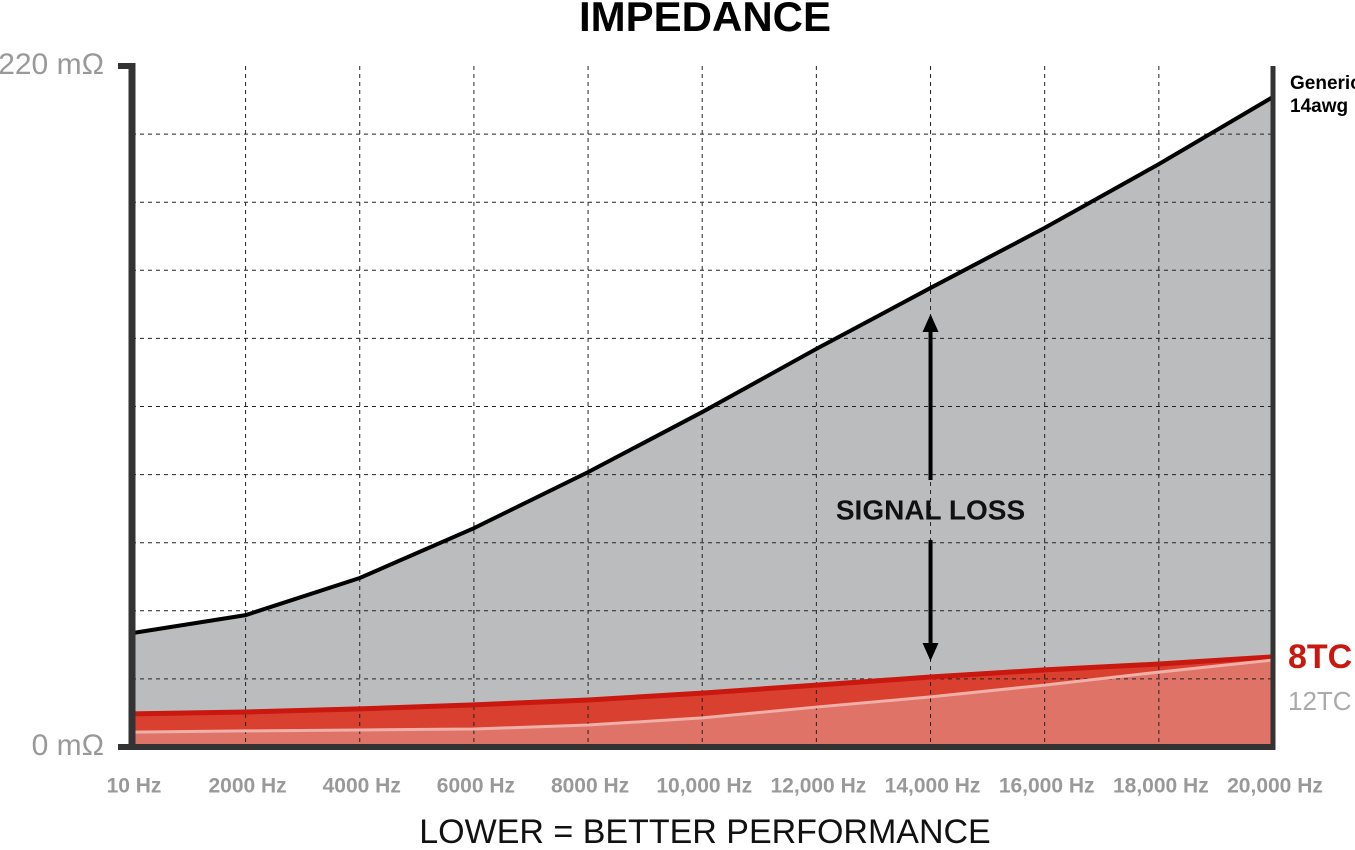 The width and height of the screenshot is (1355, 850). I want to click on legend-label: 8TC, so click(1320, 657).